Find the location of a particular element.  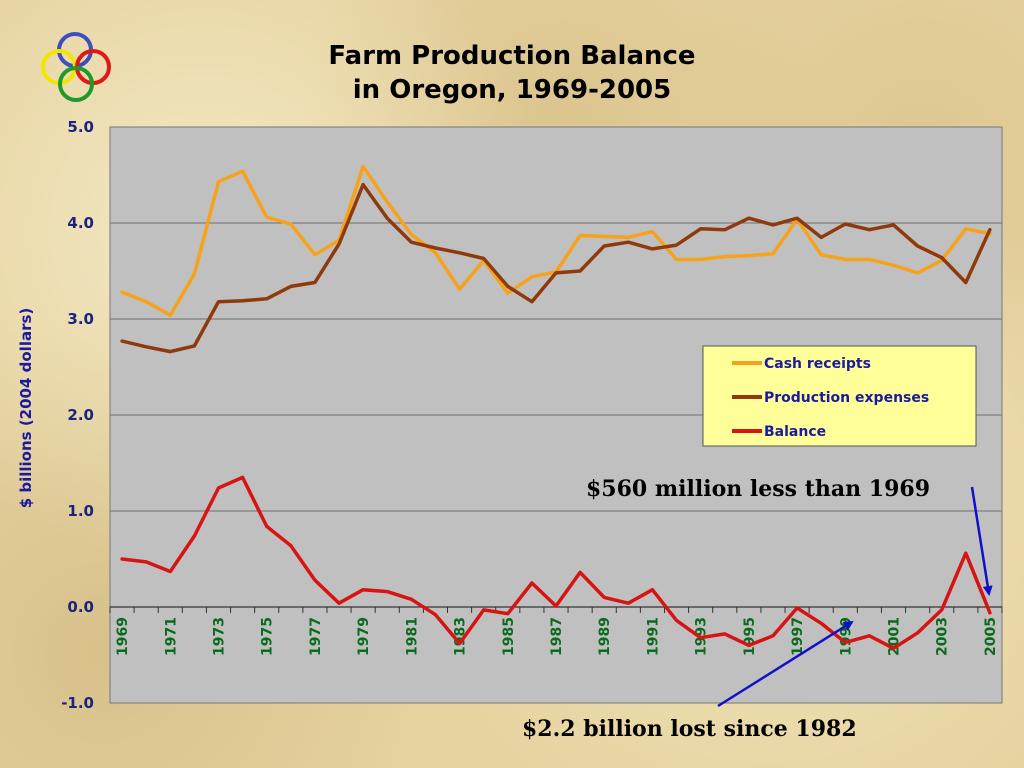

x-tick-label: 1973 is located at coordinates (219, 636).